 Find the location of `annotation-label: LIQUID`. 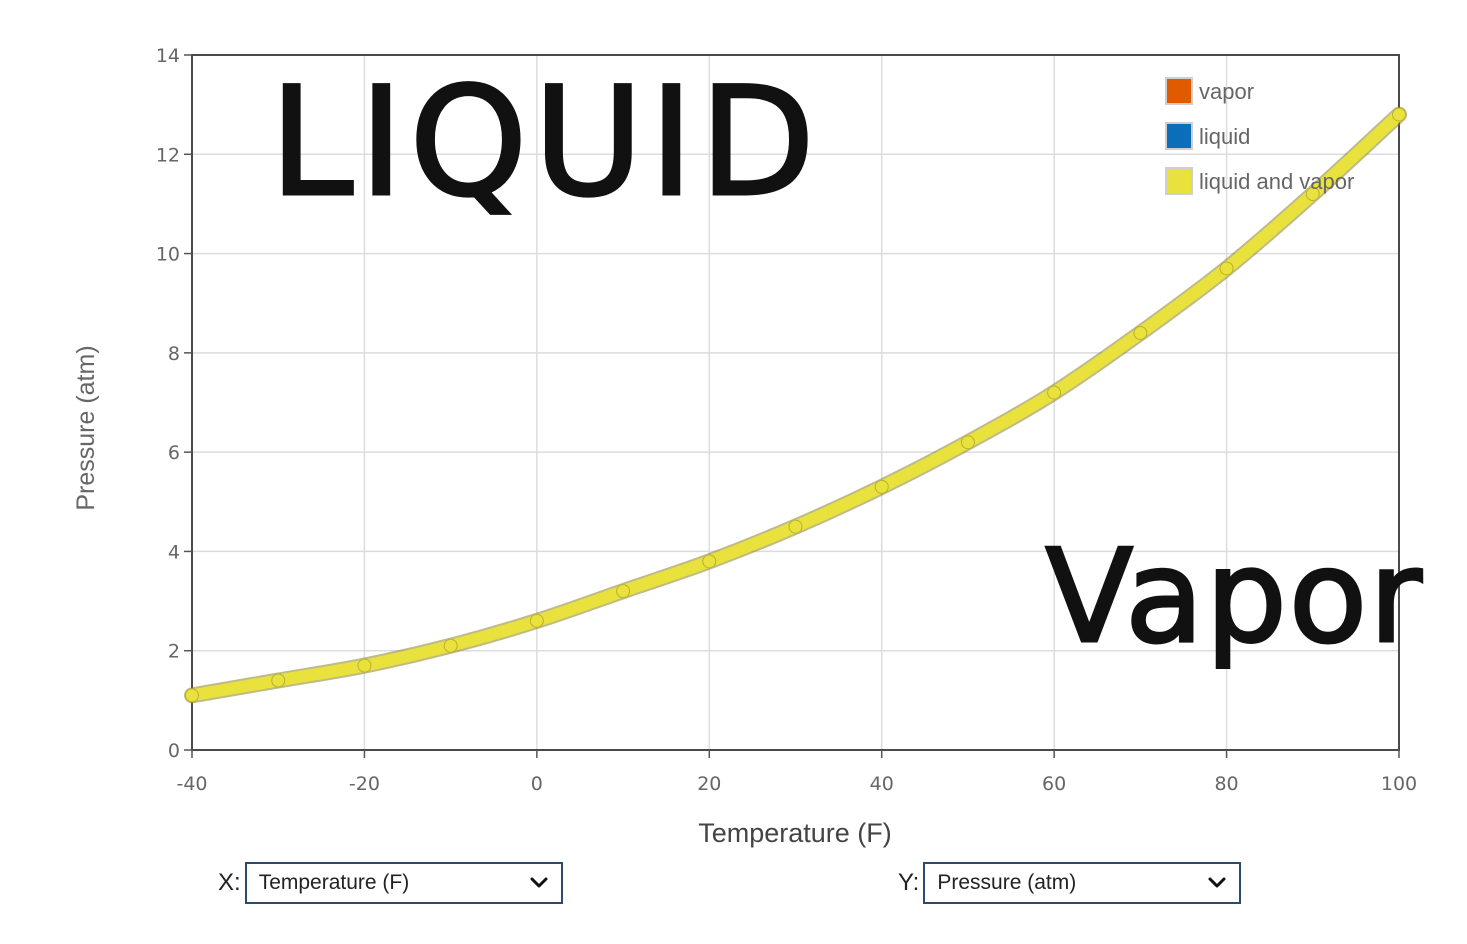

annotation-label: LIQUID is located at coordinates (545, 143).